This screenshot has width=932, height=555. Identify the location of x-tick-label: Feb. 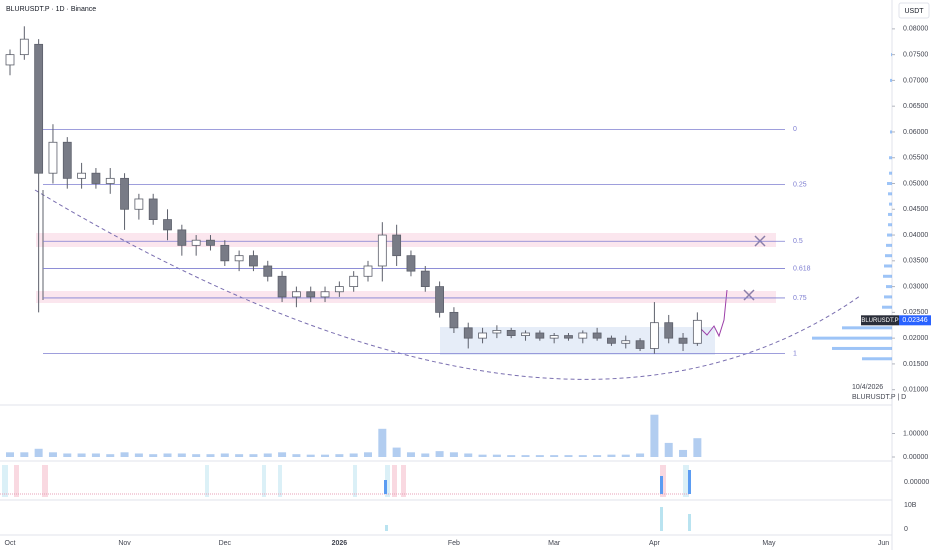
(454, 543).